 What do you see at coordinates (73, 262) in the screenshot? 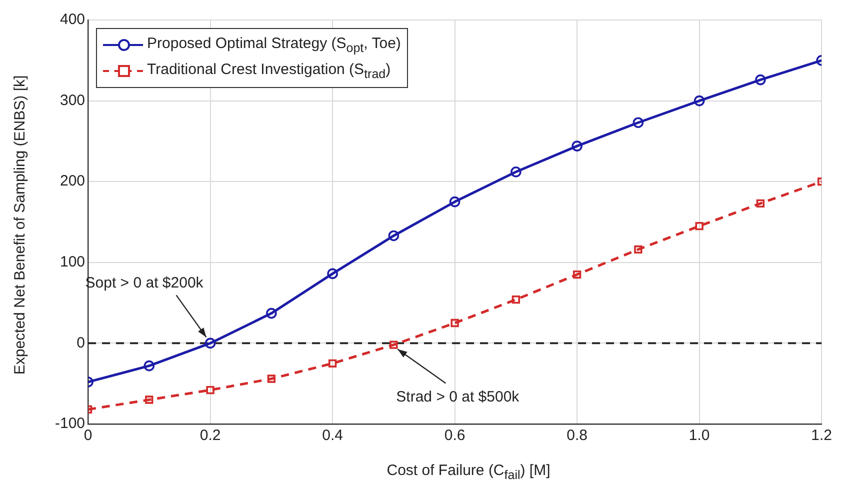
I see `y-tick-label: 100` at bounding box center [73, 262].